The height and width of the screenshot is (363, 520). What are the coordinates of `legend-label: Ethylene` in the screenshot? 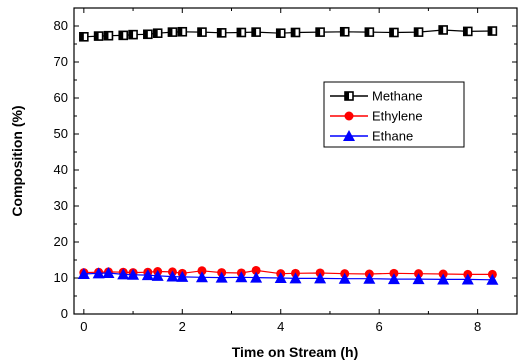 It's located at (397, 116).